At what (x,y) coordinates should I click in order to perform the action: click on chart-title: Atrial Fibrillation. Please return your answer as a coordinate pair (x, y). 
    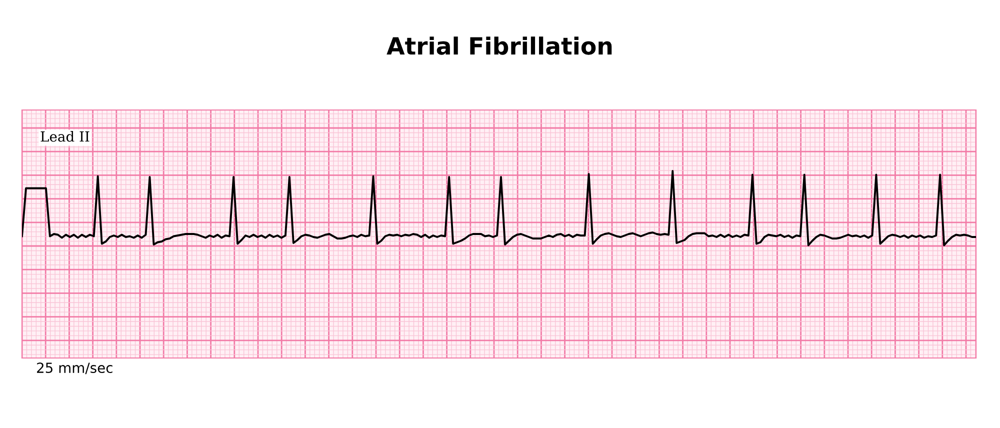
    Looking at the image, I should click on (499, 45).